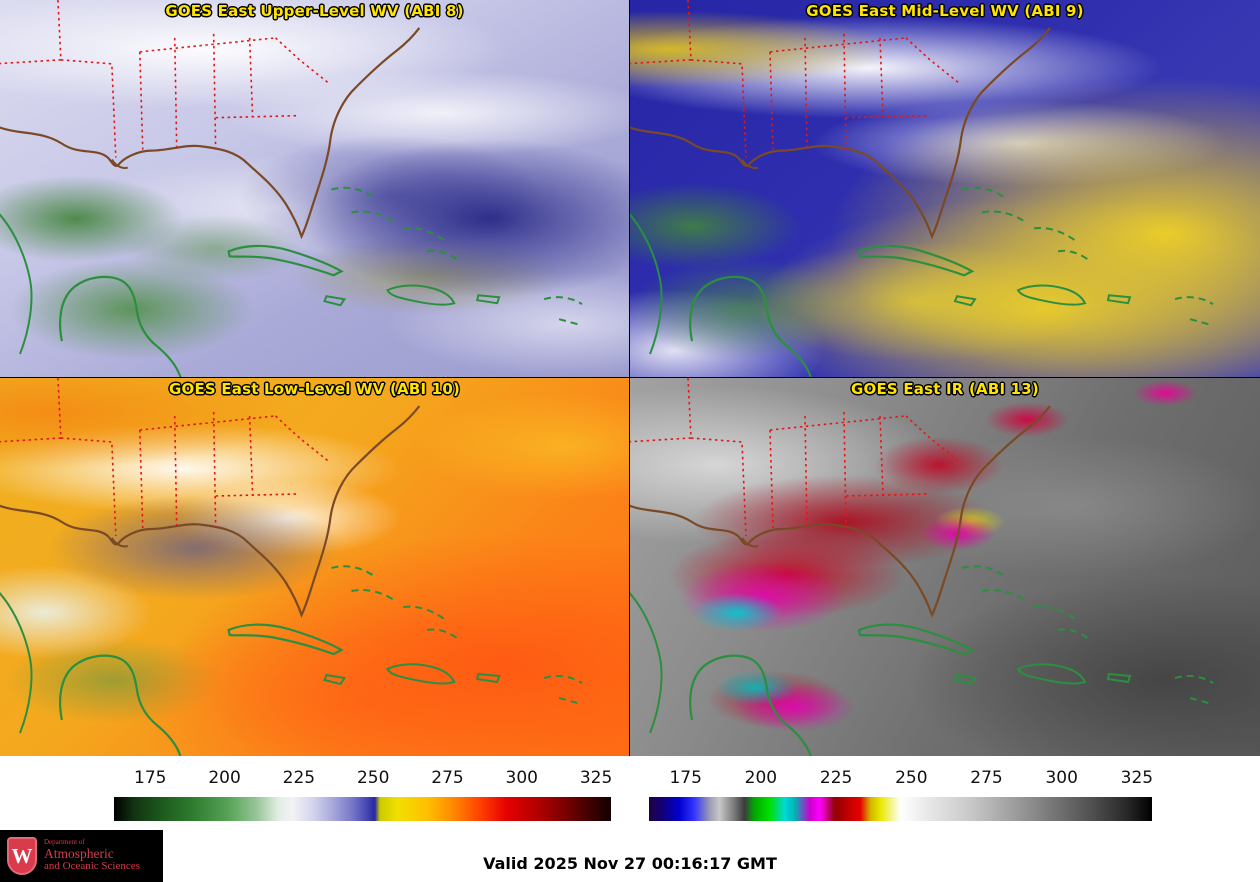  What do you see at coordinates (362, 809) in the screenshot?
I see `wv-colorbar-gradient` at bounding box center [362, 809].